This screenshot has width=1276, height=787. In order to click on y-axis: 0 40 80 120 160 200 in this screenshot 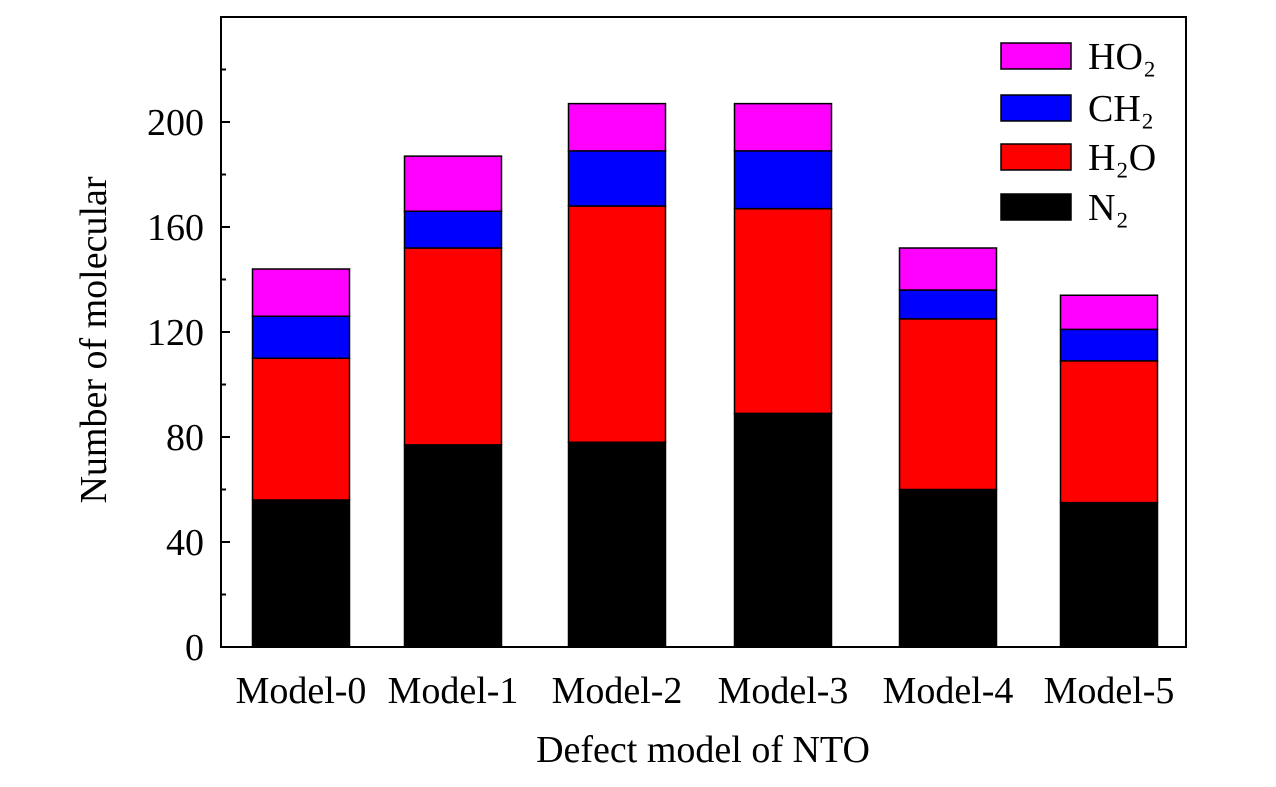, I will do `click(188, 368)`.